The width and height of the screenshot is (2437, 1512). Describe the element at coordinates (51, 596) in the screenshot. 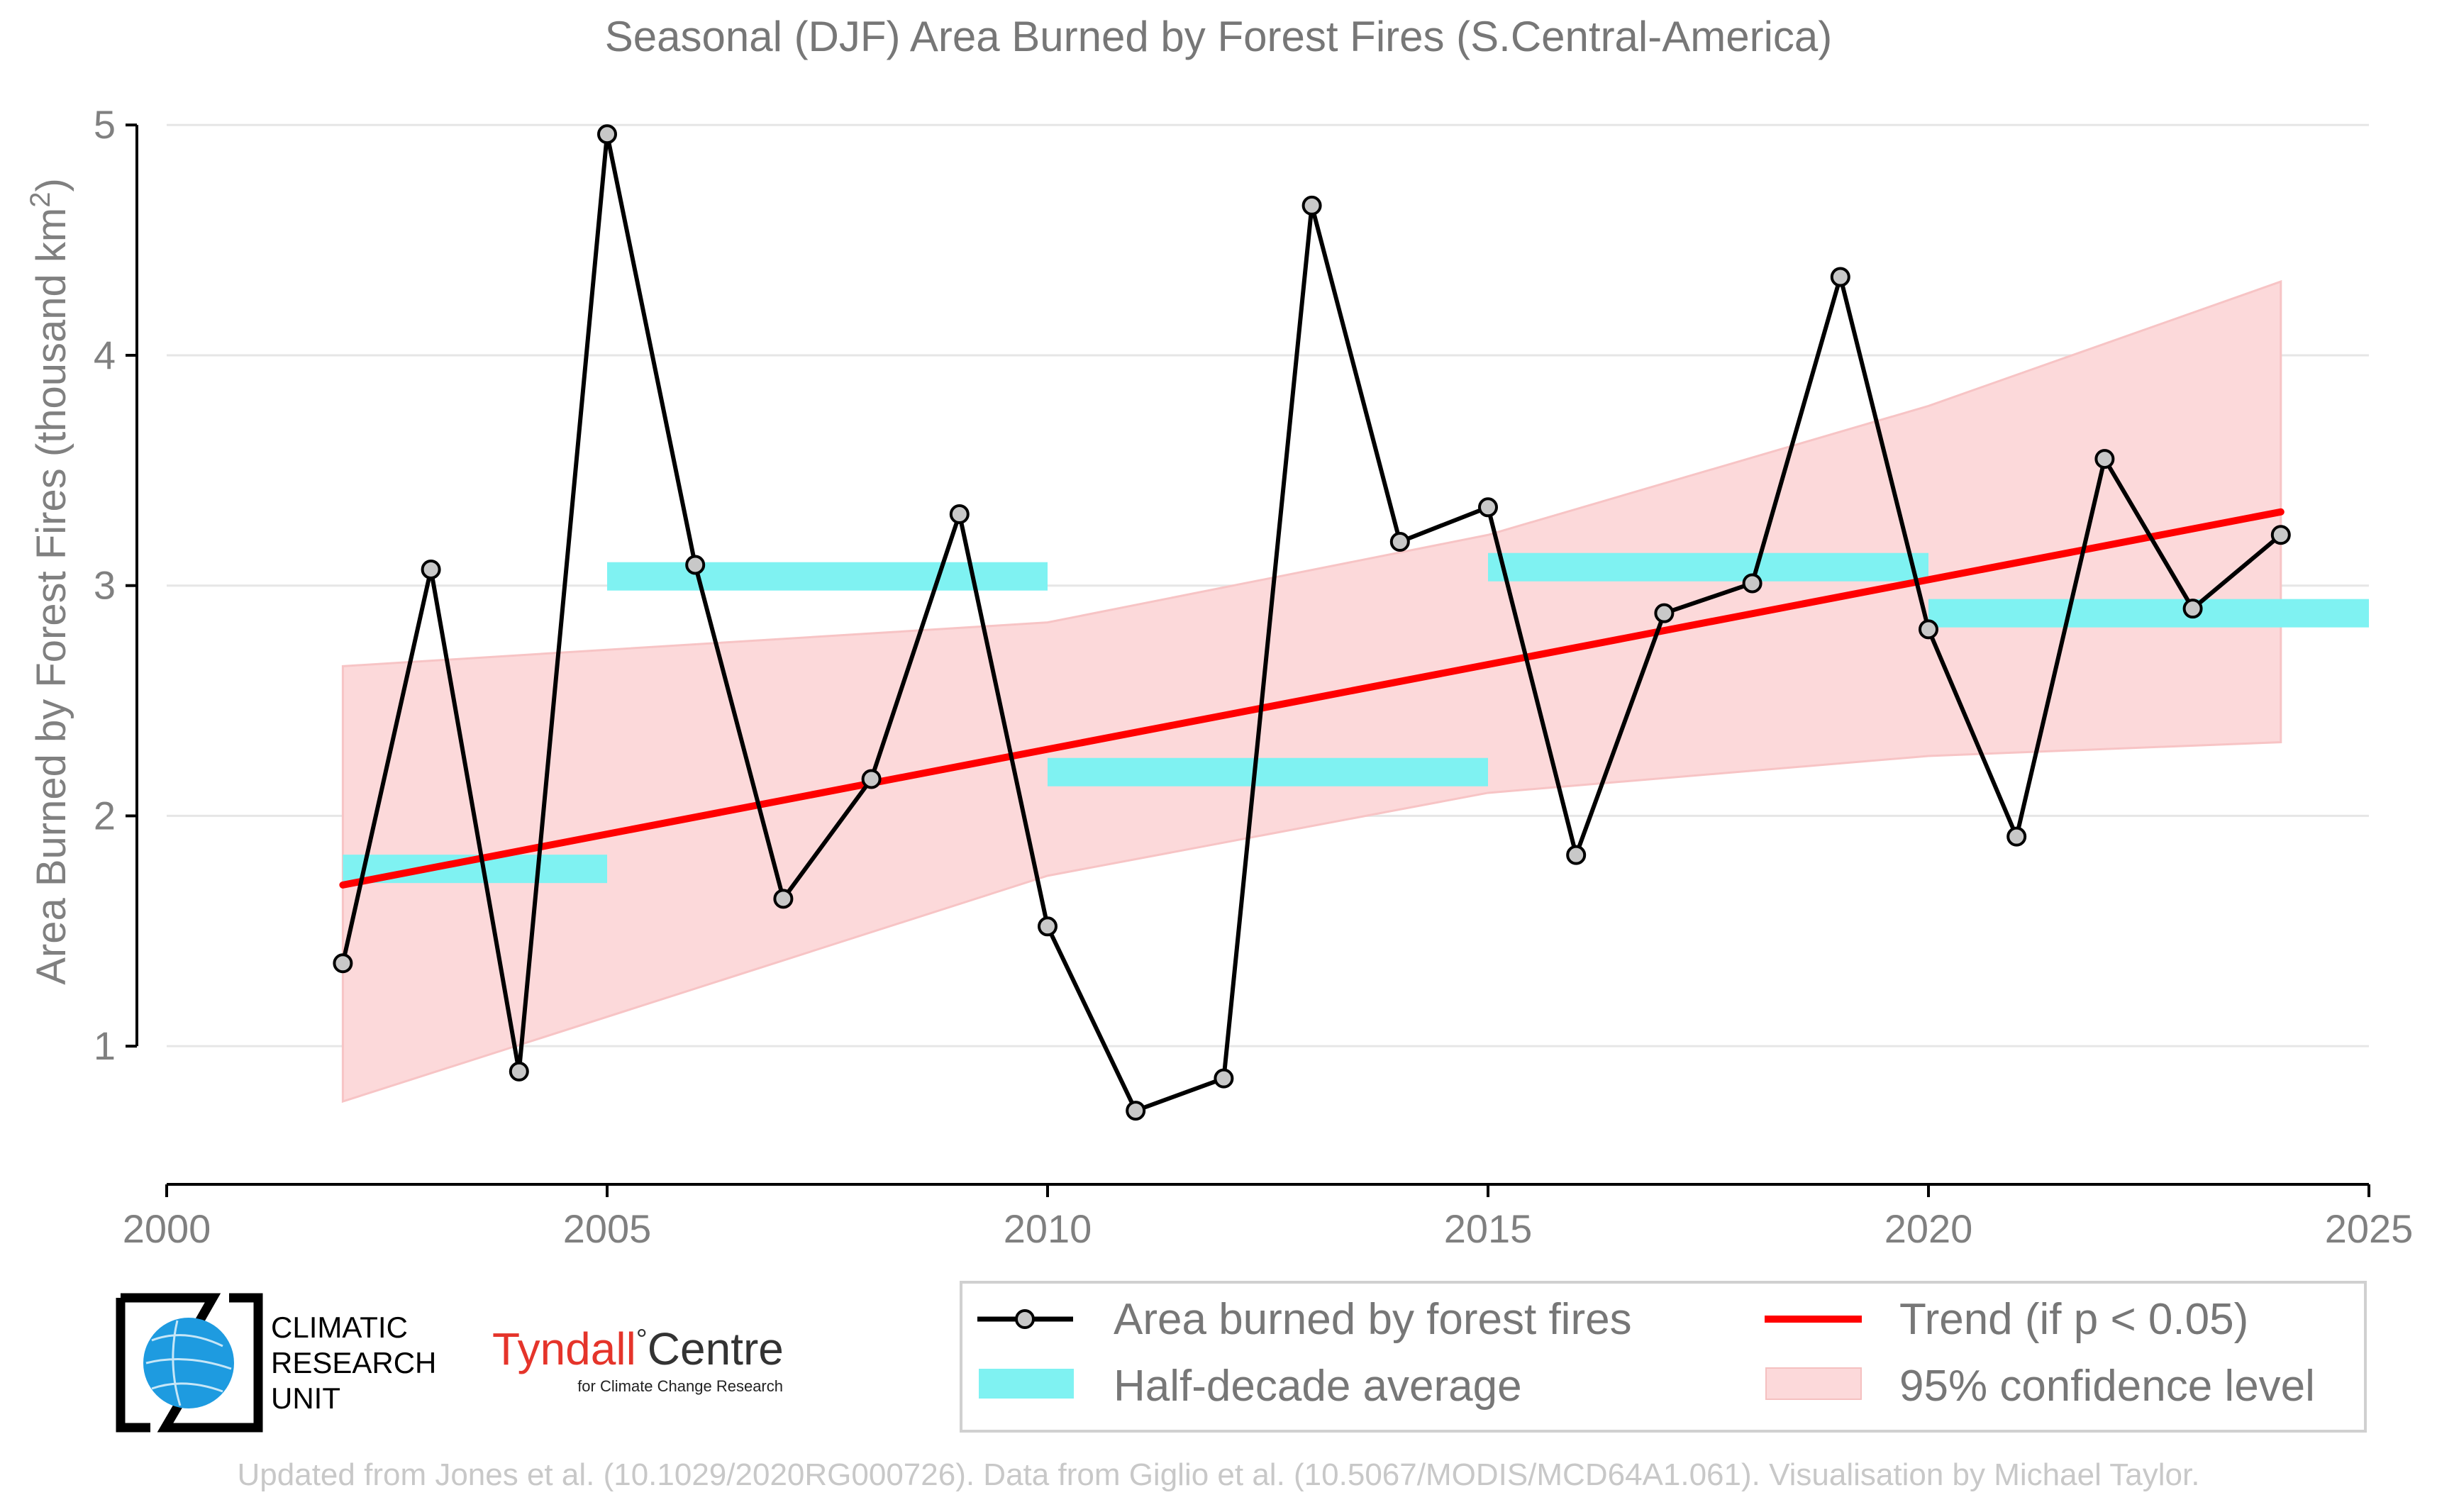

I see `y-axis-label-main: Area Burned by Forest Fires (thousand km` at that location.